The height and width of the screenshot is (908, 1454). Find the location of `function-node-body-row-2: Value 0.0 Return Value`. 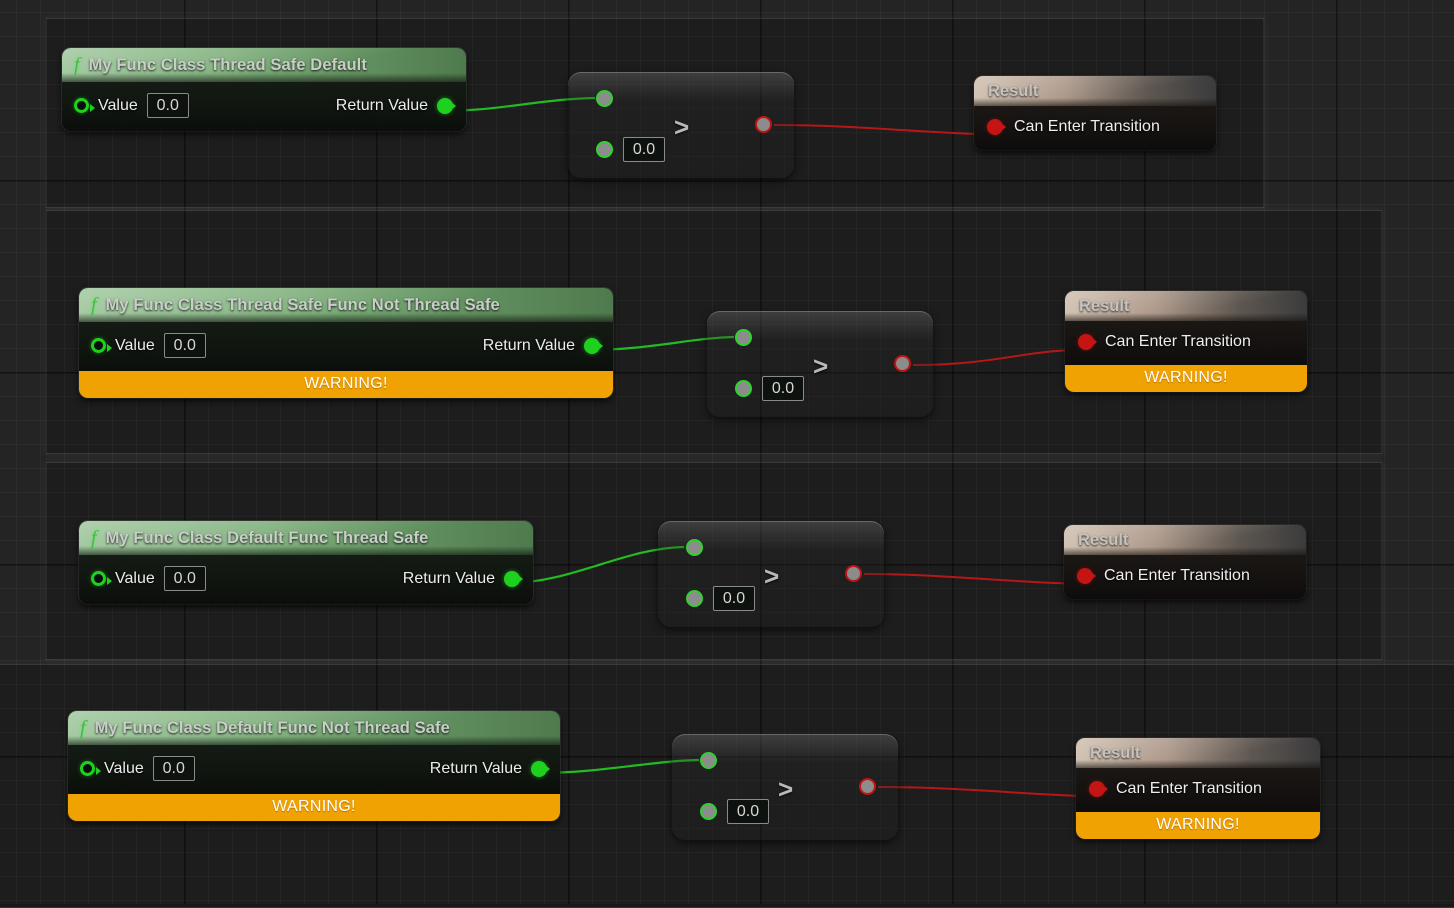

function-node-body-row-2: Value 0.0 Return Value is located at coordinates (346, 346).